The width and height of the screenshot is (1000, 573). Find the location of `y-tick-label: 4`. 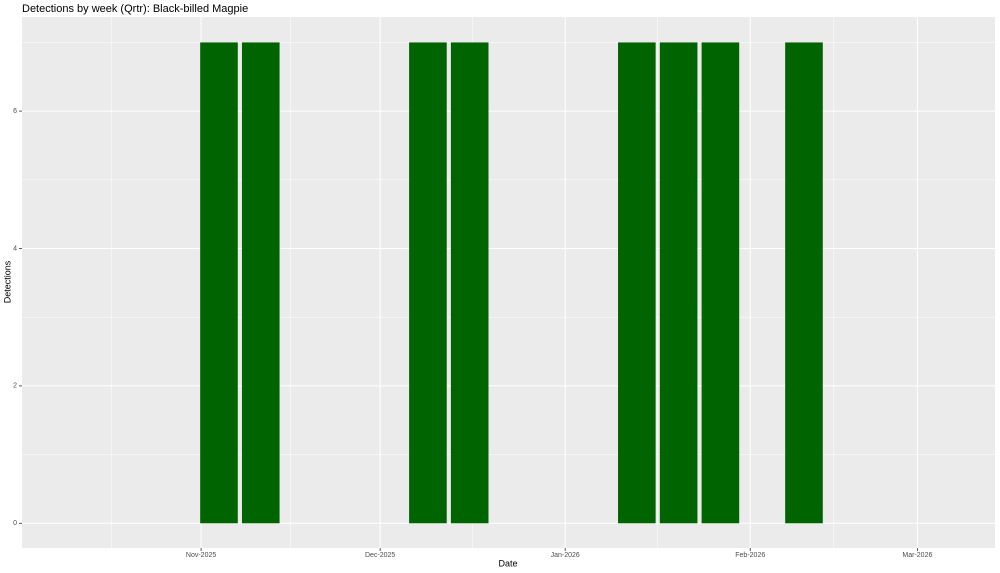

y-tick-label: 4 is located at coordinates (15, 248).